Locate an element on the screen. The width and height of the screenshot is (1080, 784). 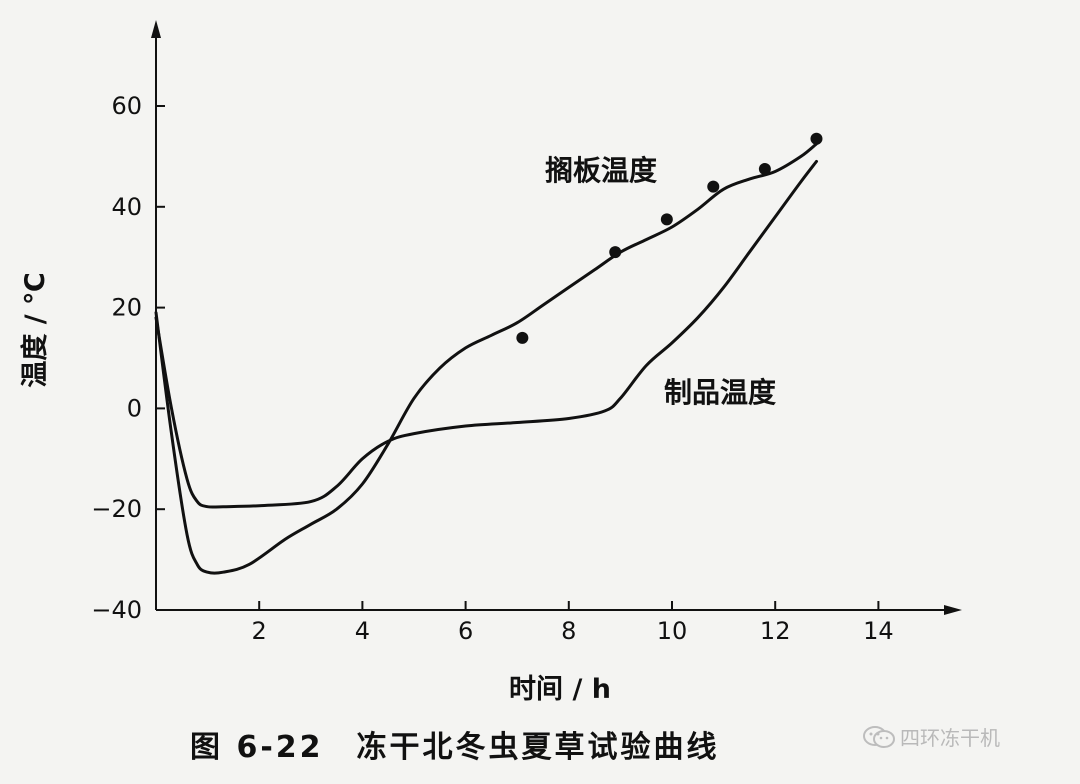
x-tick-label: 12 is located at coordinates (775, 631).